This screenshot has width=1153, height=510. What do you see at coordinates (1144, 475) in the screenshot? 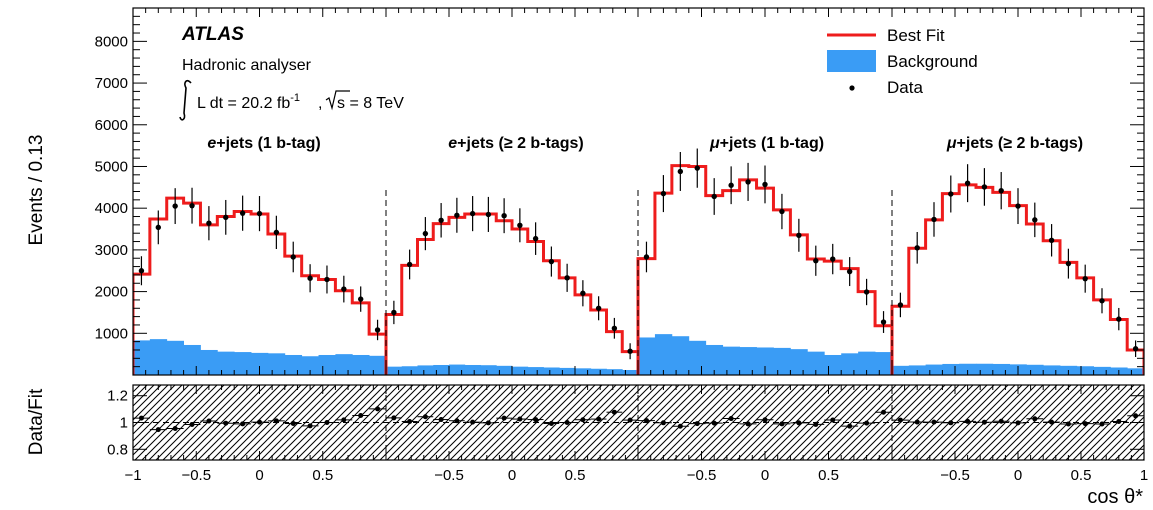
I see `x-tick-label: 1` at bounding box center [1144, 475].